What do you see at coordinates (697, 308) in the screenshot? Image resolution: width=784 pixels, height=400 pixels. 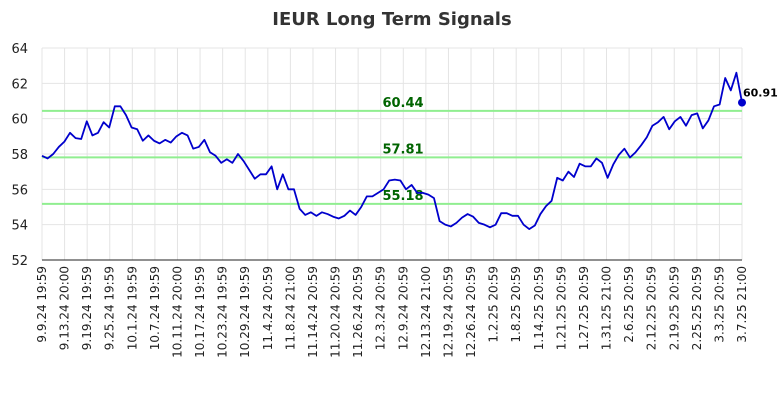 I see `x-tick-label: 2.25.25 20:59` at bounding box center [697, 308].